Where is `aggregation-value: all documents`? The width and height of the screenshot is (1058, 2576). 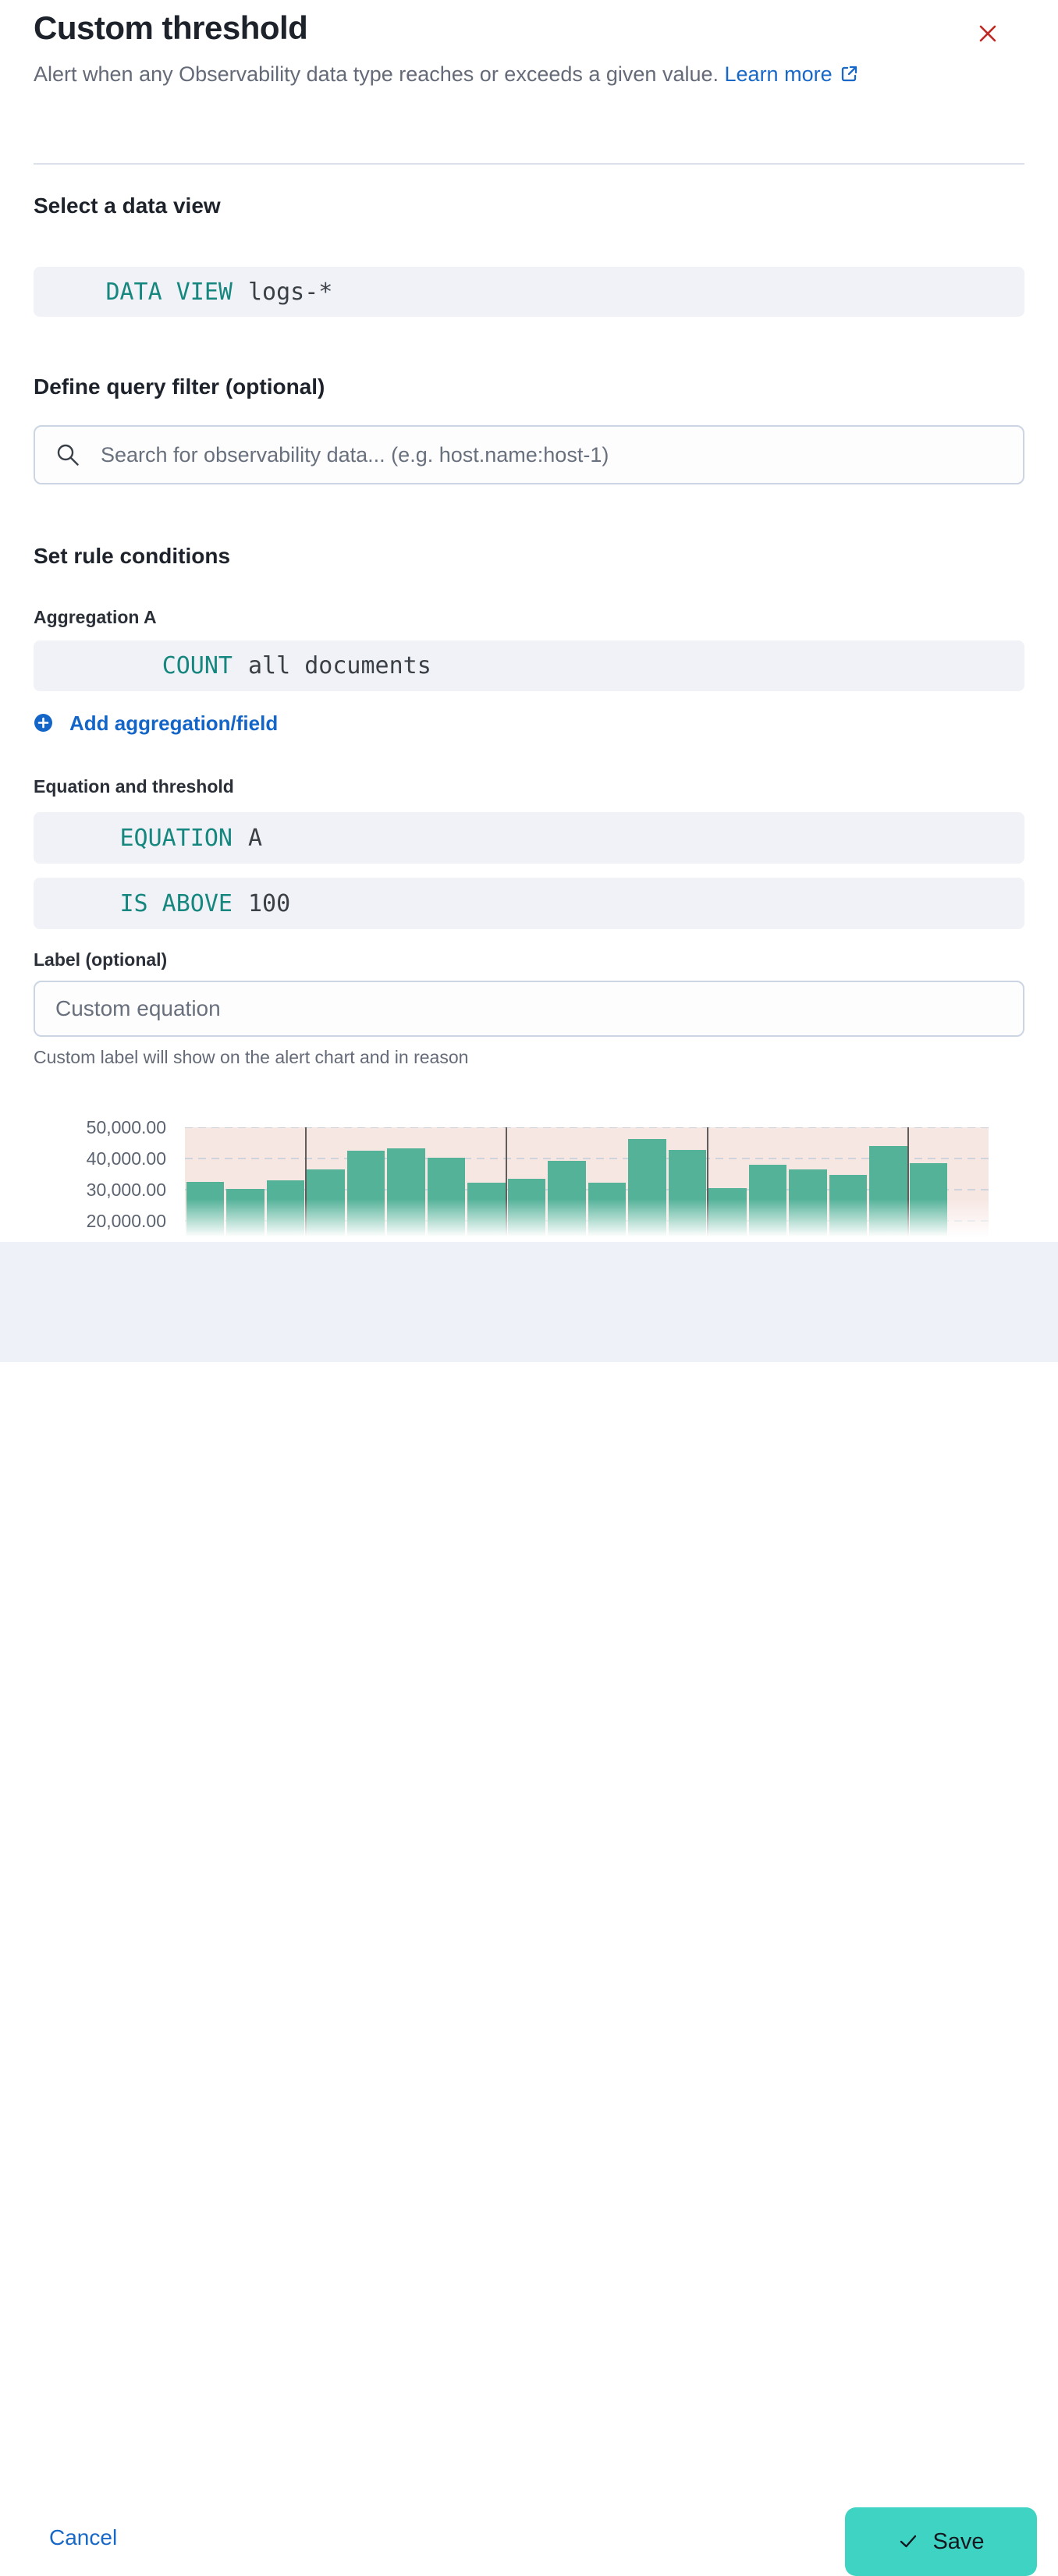
aggregation-value: all documents is located at coordinates (339, 665).